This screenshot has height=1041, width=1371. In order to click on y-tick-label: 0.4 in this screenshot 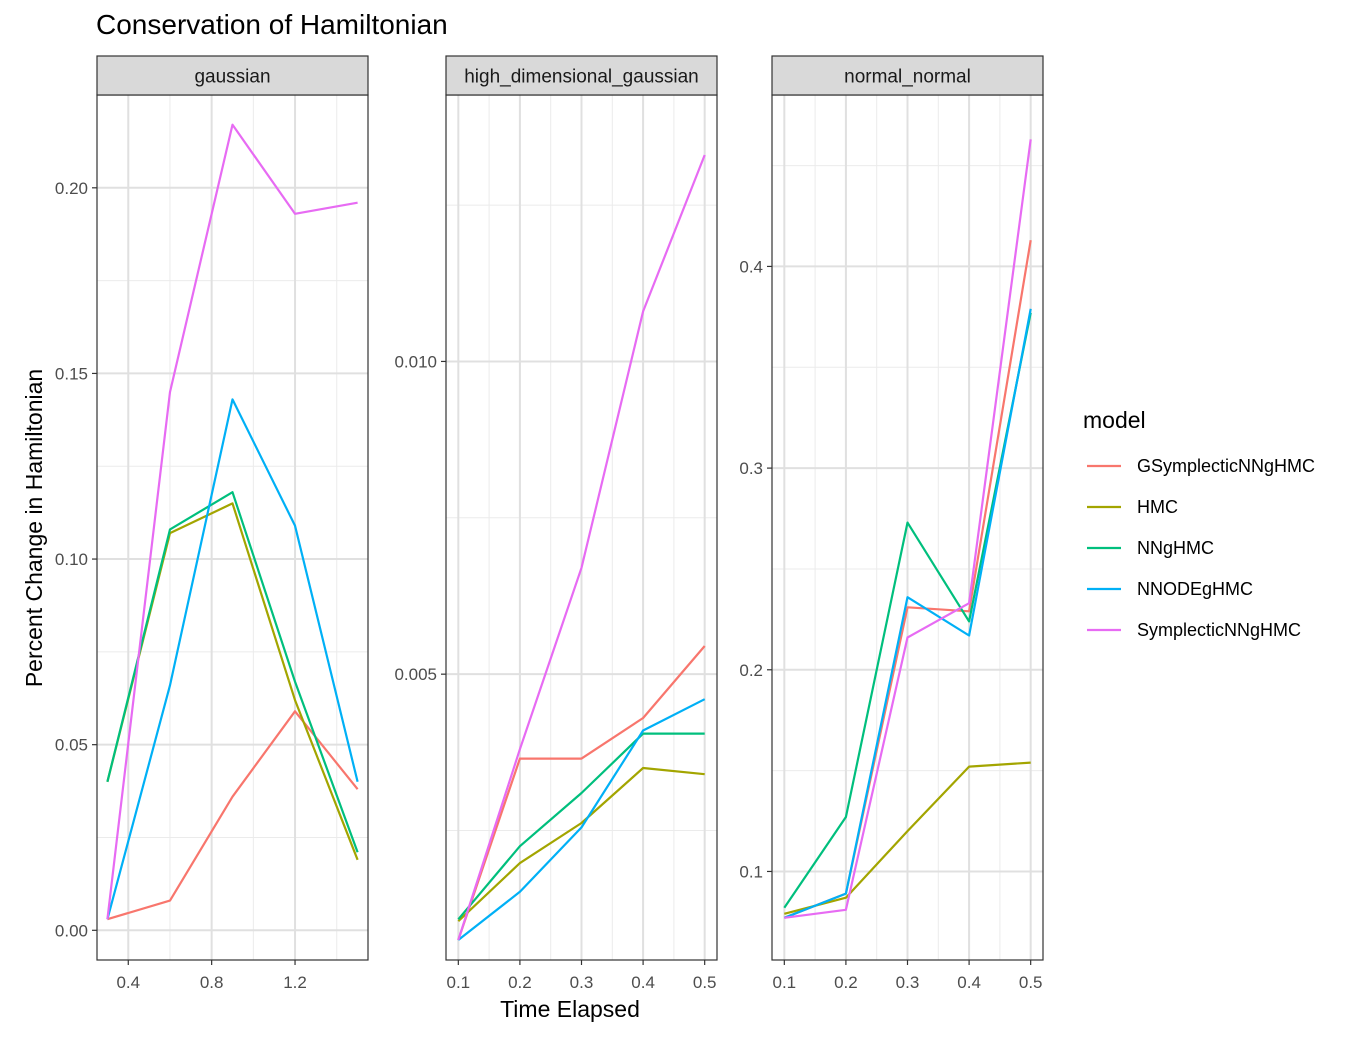, I will do `click(751, 266)`.